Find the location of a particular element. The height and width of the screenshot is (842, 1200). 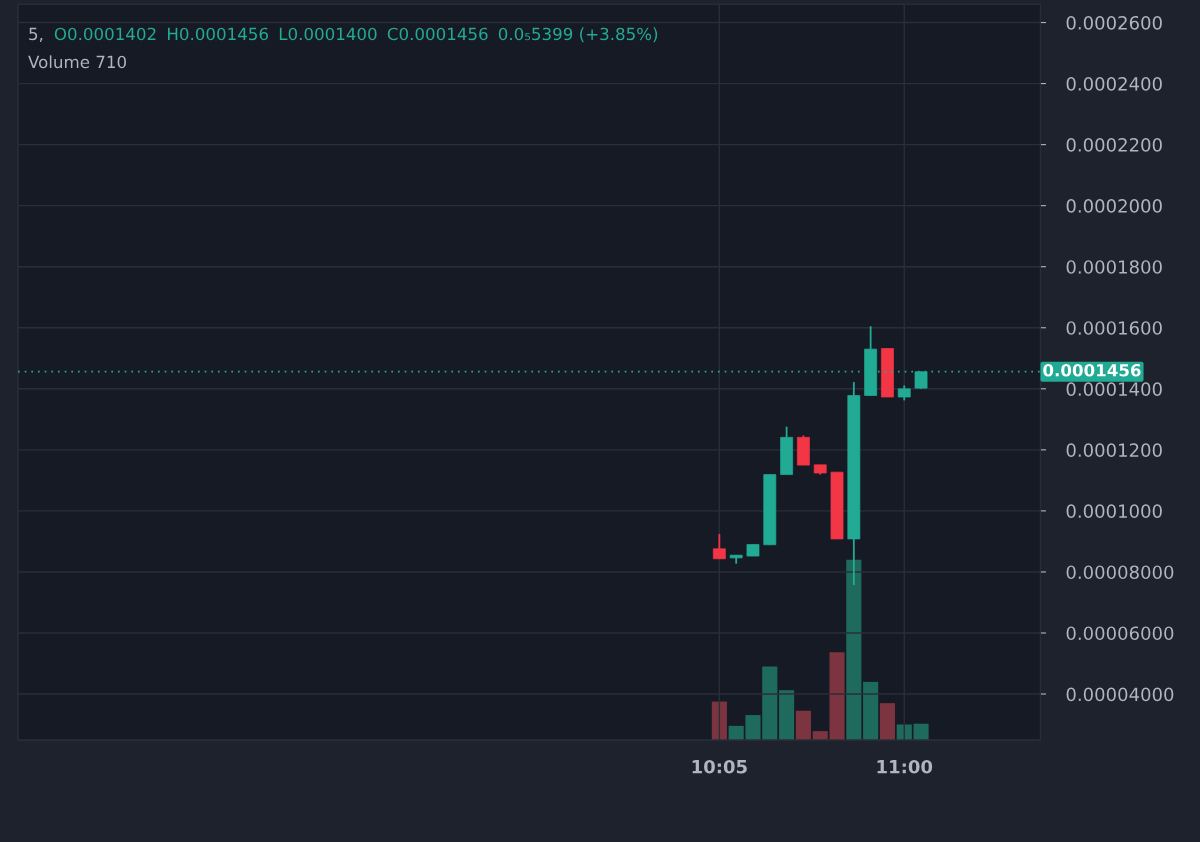

text: Volume 710 is located at coordinates (77, 62).